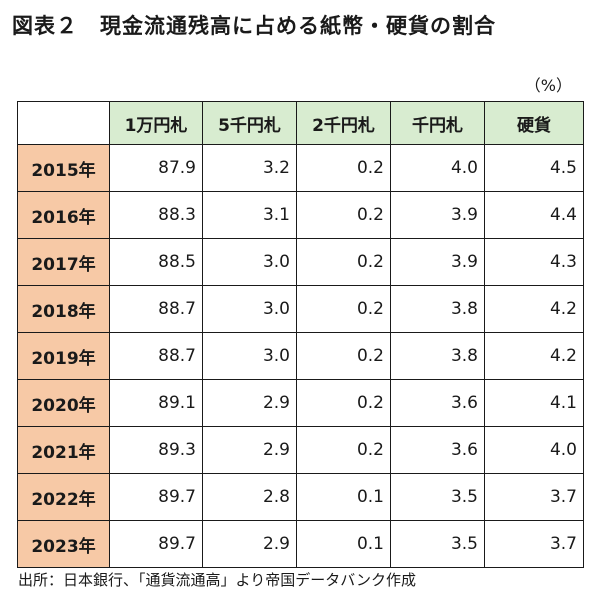 The height and width of the screenshot is (598, 600). Describe the element at coordinates (249, 497) in the screenshot. I see `value-cell: 2.8` at that location.